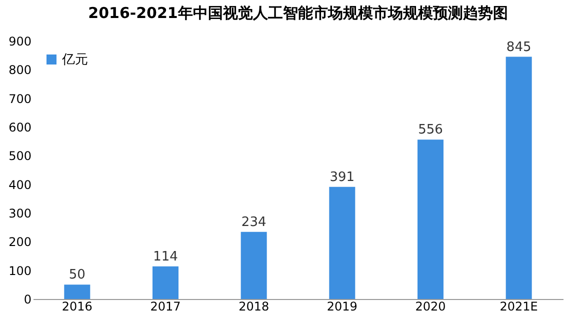 The image size is (575, 326). Describe the element at coordinates (20, 185) in the screenshot. I see `y-tick-label: 400` at that location.